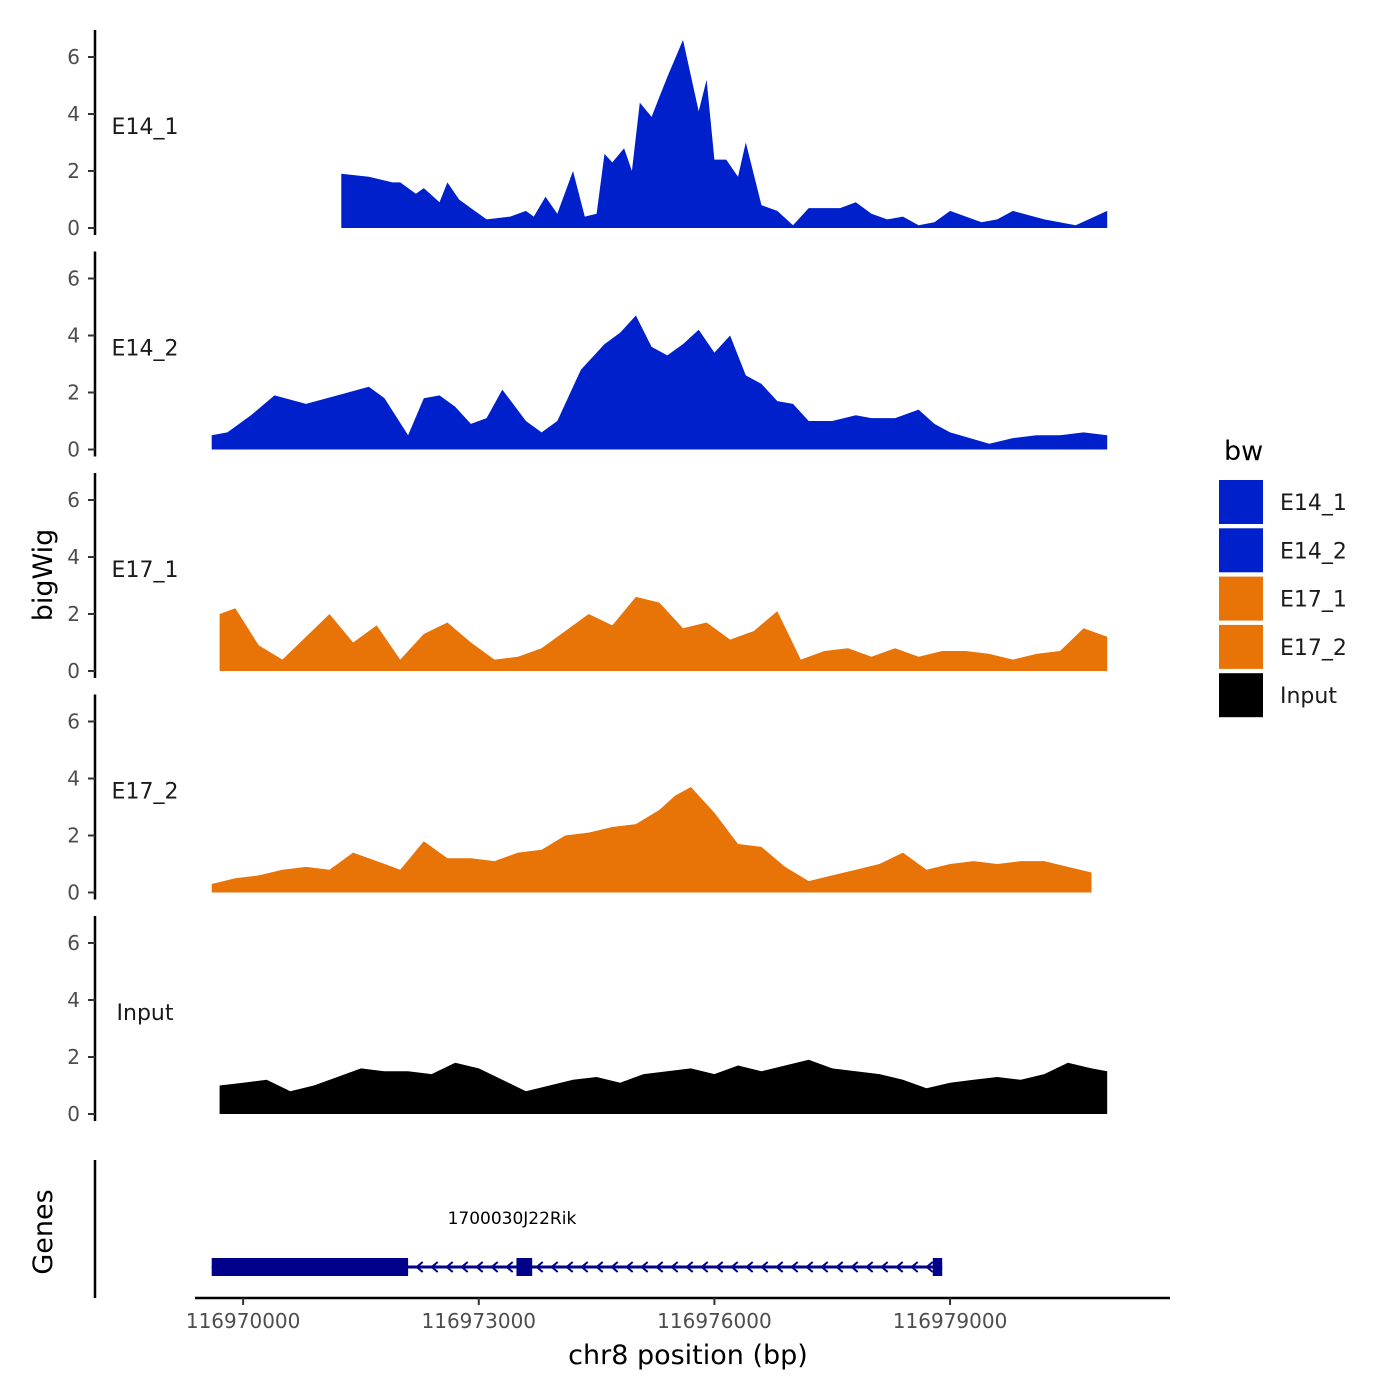 Image resolution: width=1400 pixels, height=1400 pixels. I want to click on legend: bw E14_1 E14_2 E17_1 E17_2 Input, so click(1283, 577).